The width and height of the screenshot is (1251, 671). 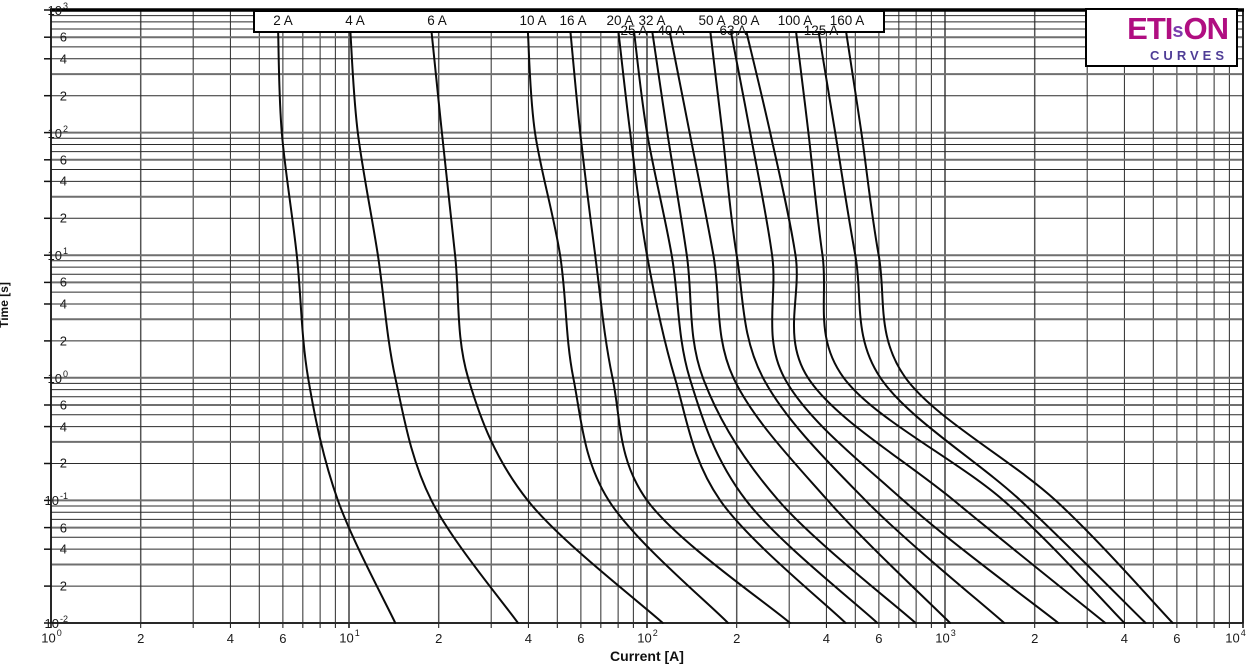 What do you see at coordinates (57, 377) in the screenshot?
I see `y-axis-decade-label: 10⁰` at bounding box center [57, 377].